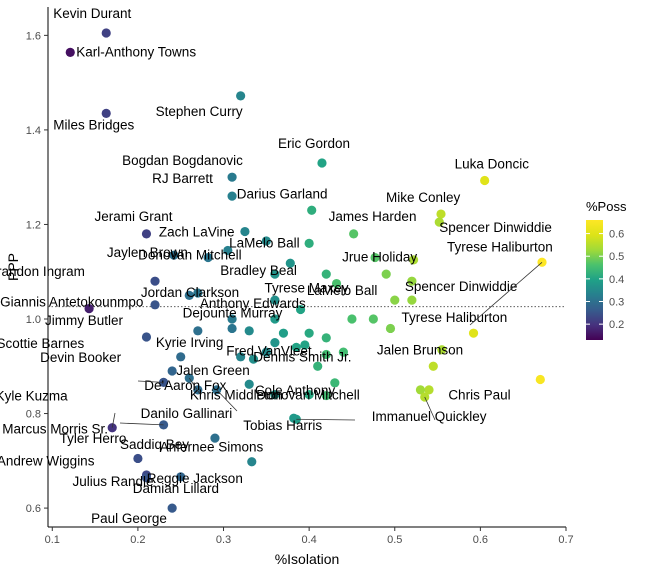  I want to click on point-label: Scottie Barnes, so click(42, 343).